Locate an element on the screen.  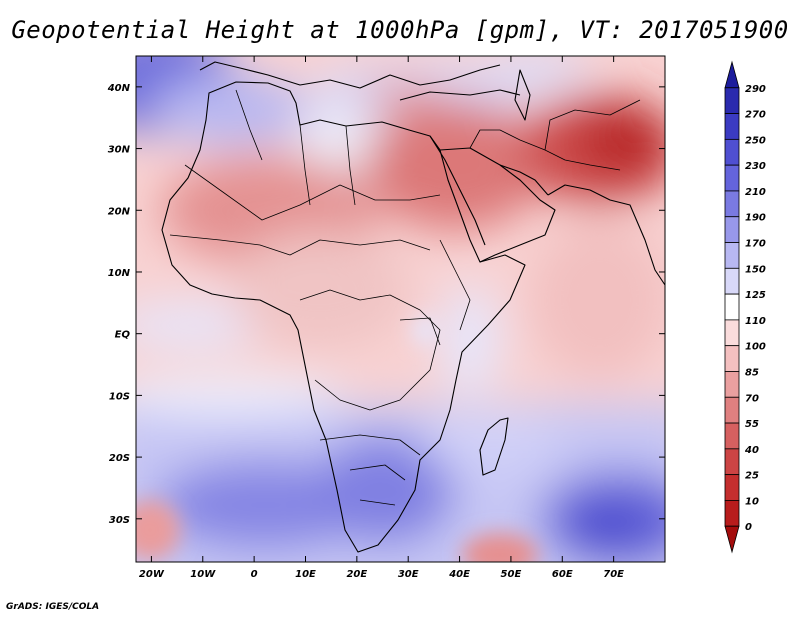
field-blue-madagascar is located at coordinates (490, 440).